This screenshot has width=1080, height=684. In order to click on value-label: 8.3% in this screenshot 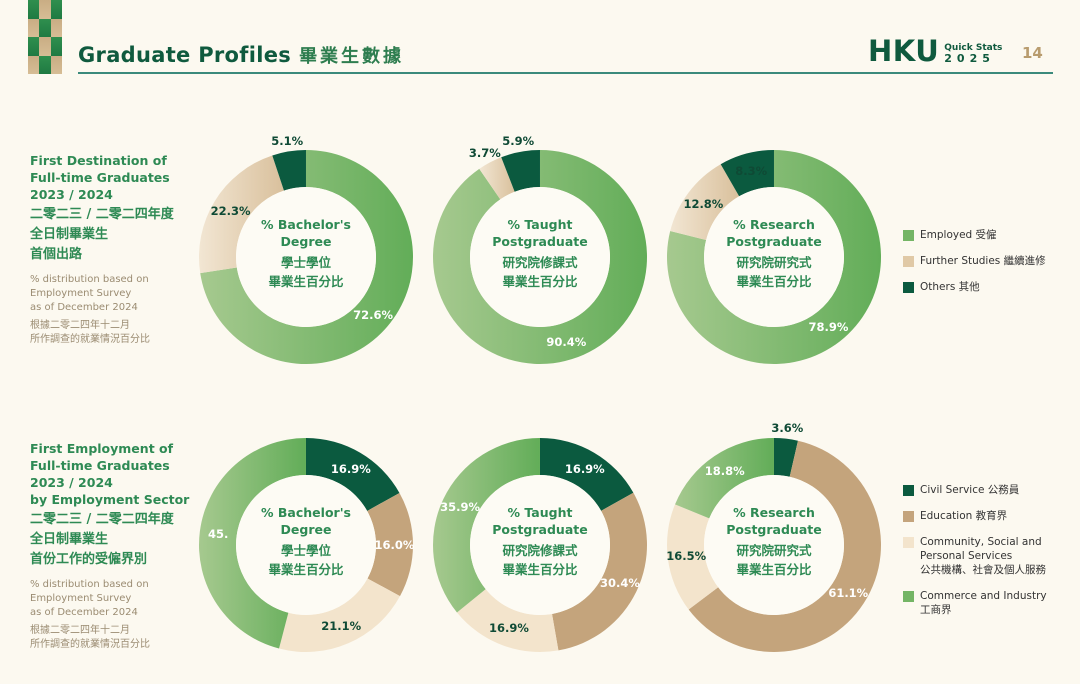, I will do `click(751, 171)`.